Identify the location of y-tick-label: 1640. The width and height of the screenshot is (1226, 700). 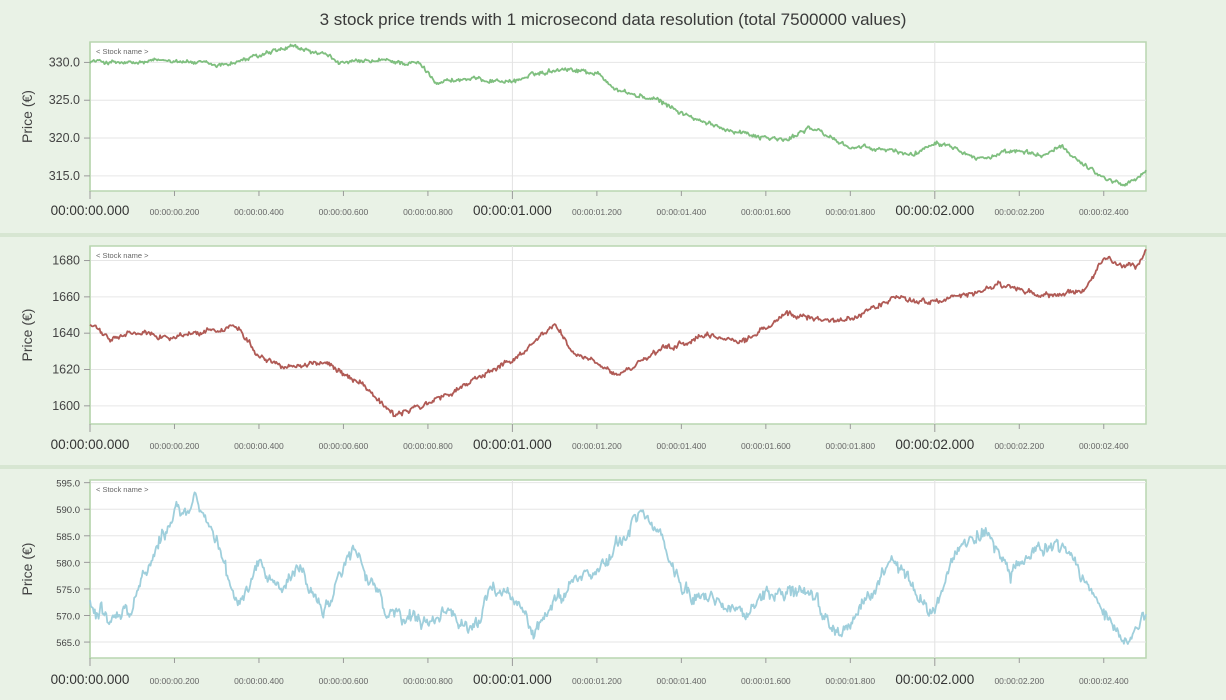
(66, 333).